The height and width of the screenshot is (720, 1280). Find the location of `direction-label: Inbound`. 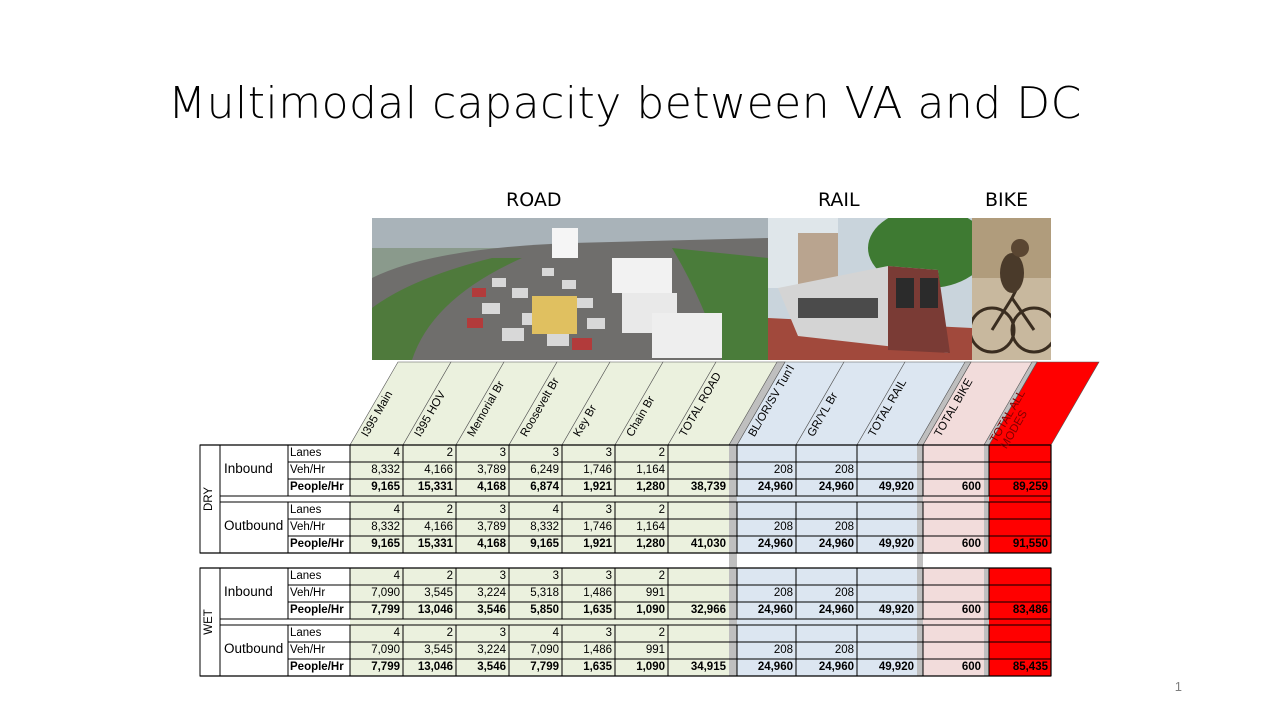

direction-label: Inbound is located at coordinates (248, 468).